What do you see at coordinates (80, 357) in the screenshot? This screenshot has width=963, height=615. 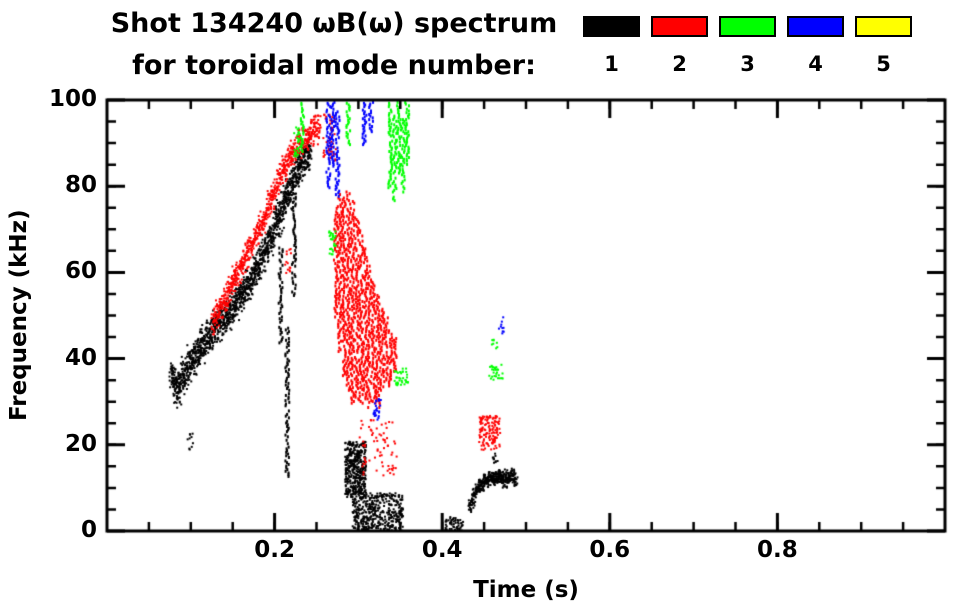 I see `y-tick-label: 40` at bounding box center [80, 357].